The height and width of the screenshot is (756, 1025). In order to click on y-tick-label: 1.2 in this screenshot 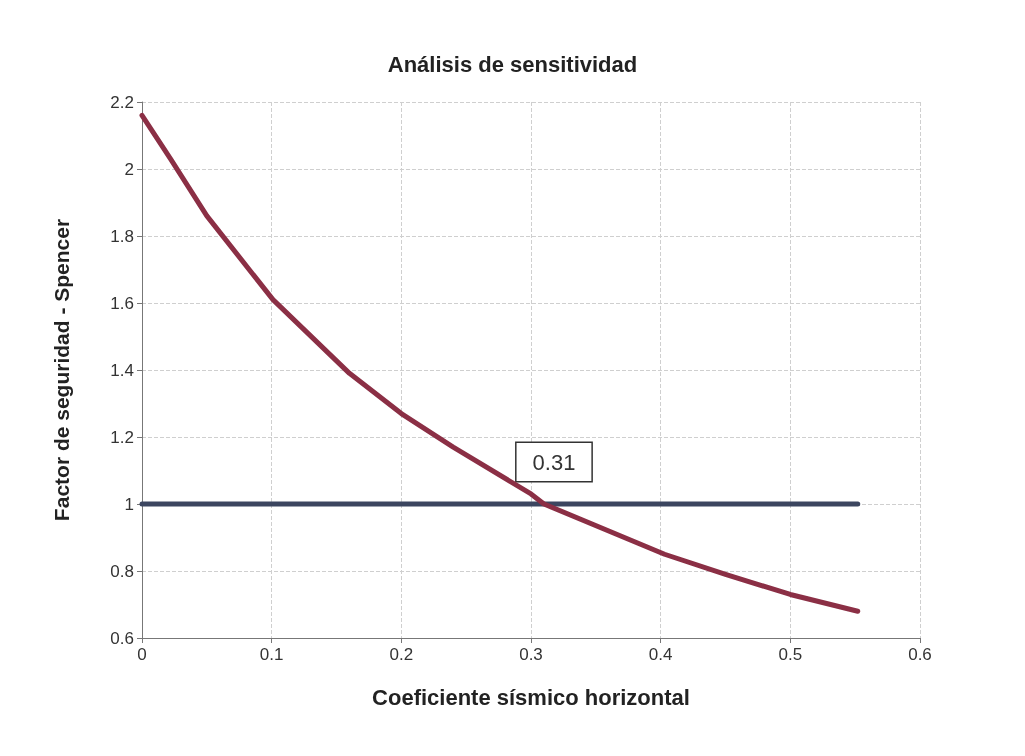, I will do `click(122, 437)`.